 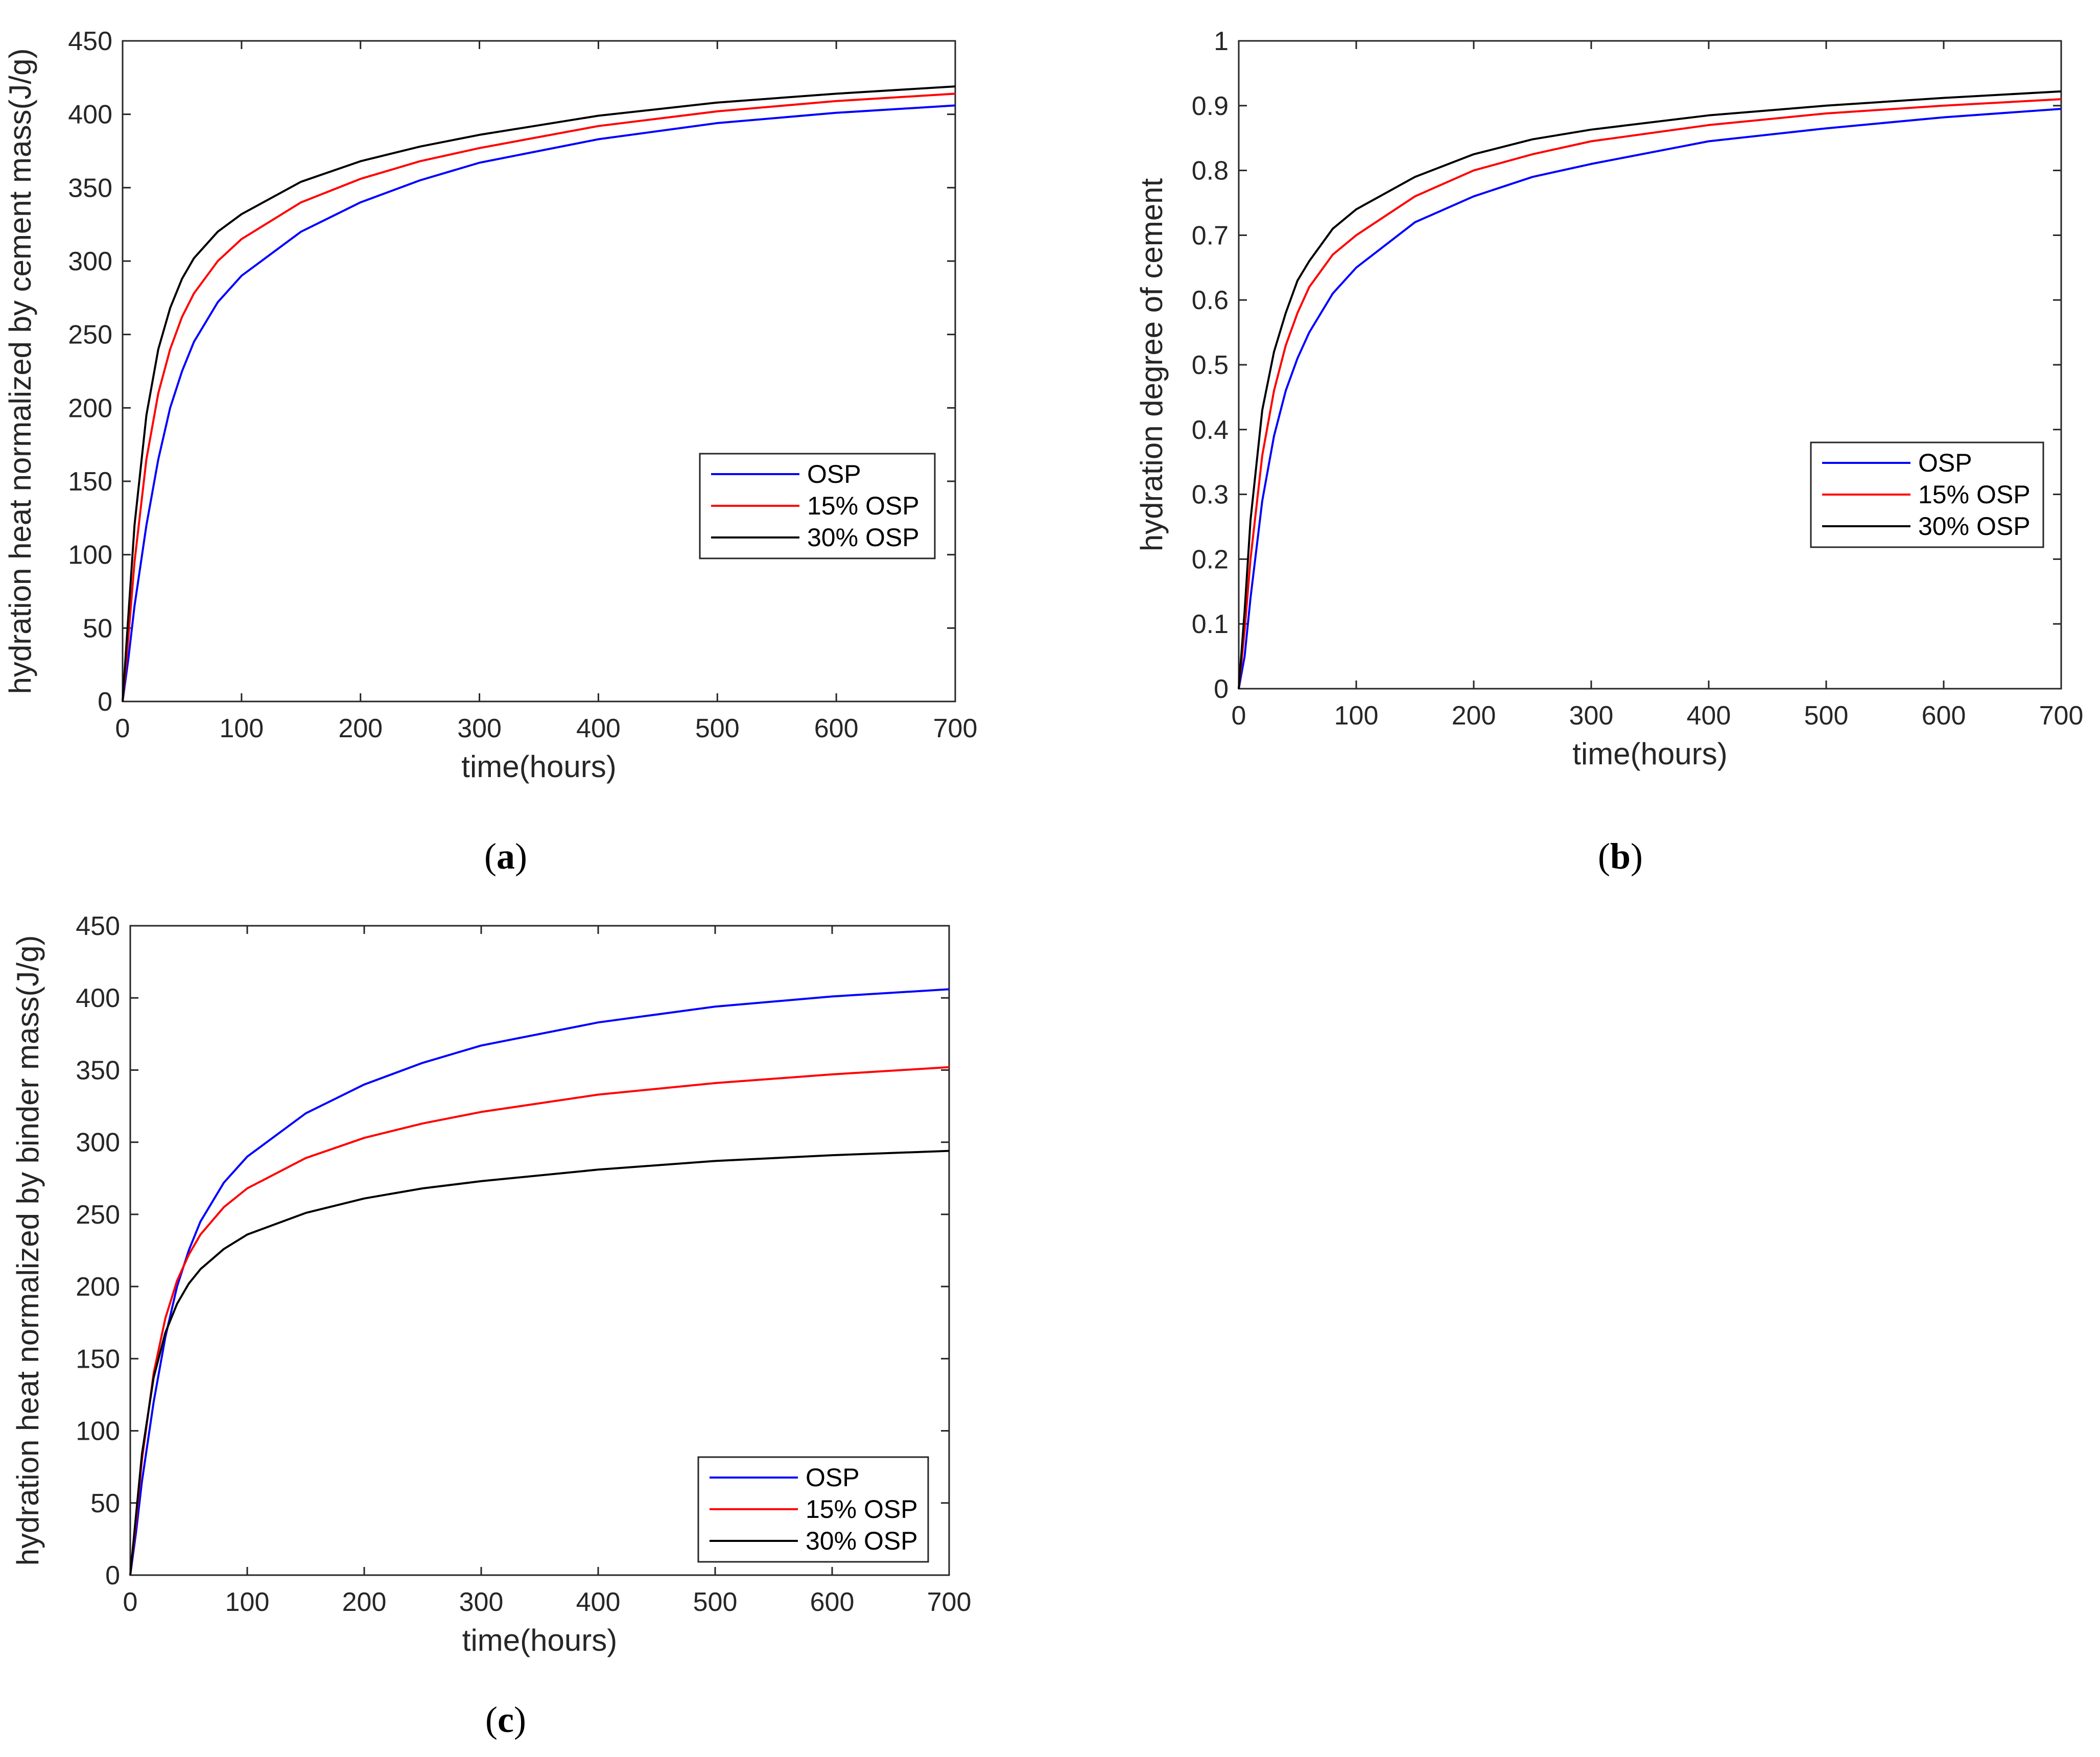 I want to click on caption-letter: b, so click(x=1620, y=856).